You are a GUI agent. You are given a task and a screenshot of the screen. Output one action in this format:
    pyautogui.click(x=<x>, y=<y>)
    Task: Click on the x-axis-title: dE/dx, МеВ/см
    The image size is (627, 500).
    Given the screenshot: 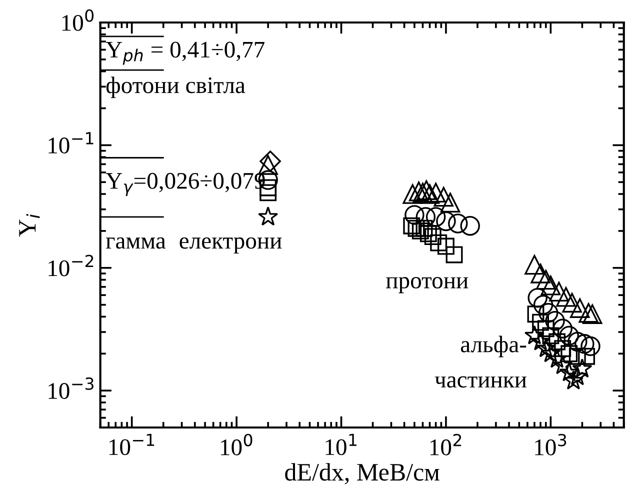 What is the action you would take?
    pyautogui.click(x=362, y=473)
    